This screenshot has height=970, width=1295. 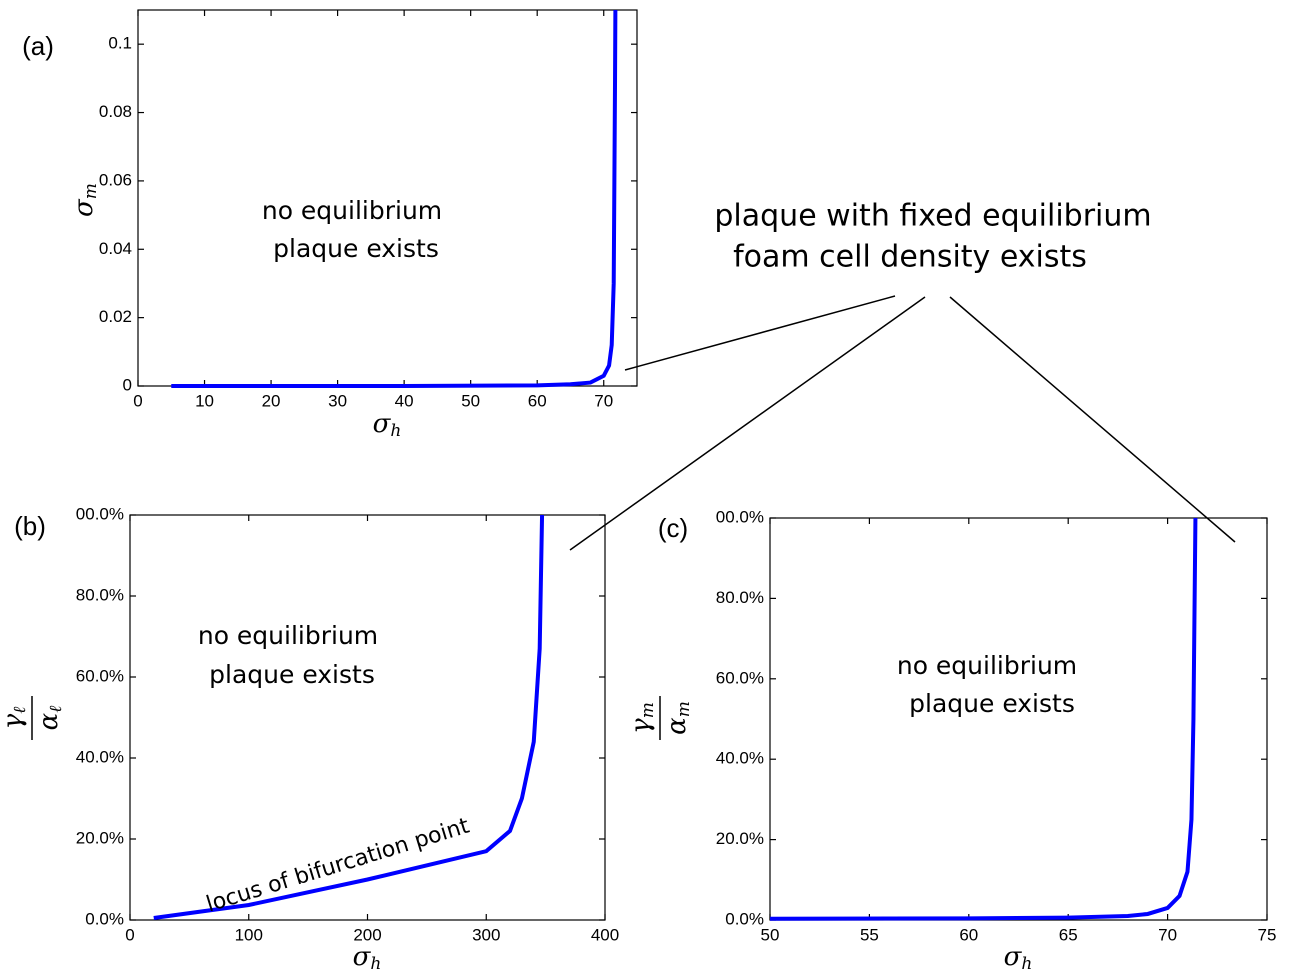 What do you see at coordinates (673, 528) in the screenshot?
I see `panel-label: (c)` at bounding box center [673, 528].